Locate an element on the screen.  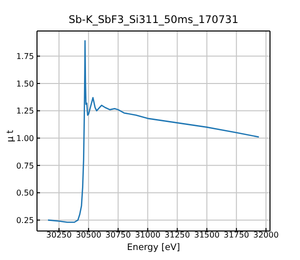
y-tick-label: 1.25 is located at coordinates (25, 111).